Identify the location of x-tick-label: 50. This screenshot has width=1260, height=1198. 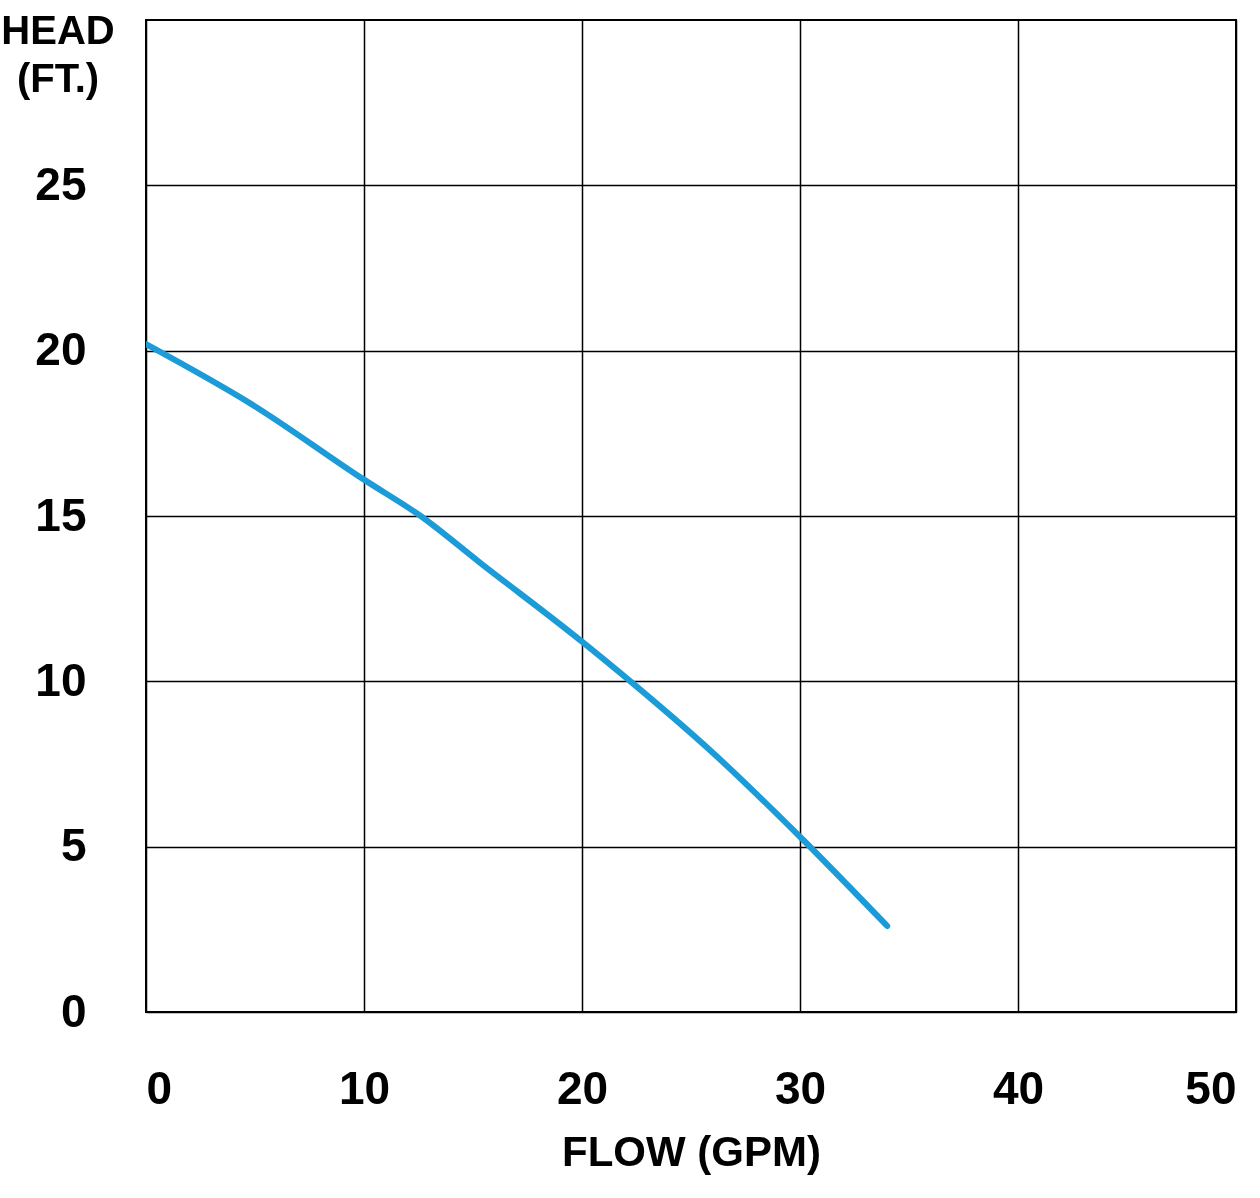
(1211, 1087).